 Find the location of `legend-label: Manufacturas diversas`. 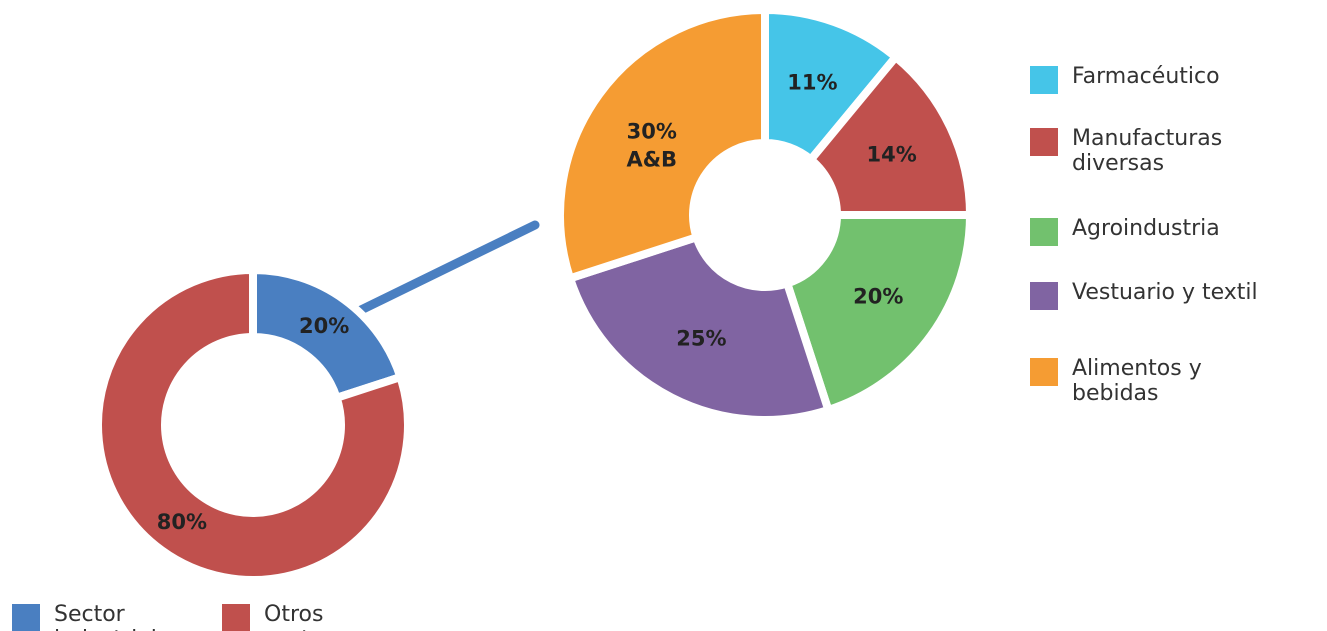

legend-label: Manufacturas diversas is located at coordinates (1147, 151).